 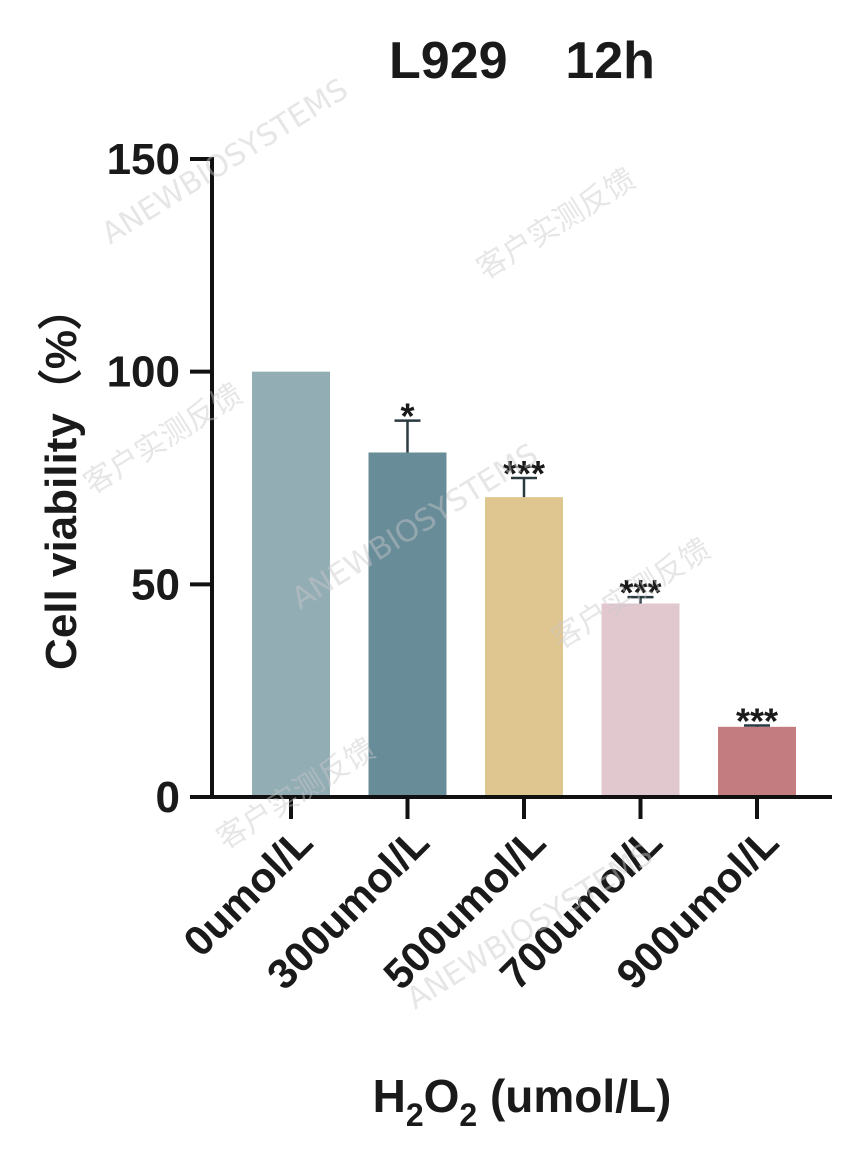 I want to click on x-axis-label: H2O2 (umol/L), so click(x=522, y=1101).